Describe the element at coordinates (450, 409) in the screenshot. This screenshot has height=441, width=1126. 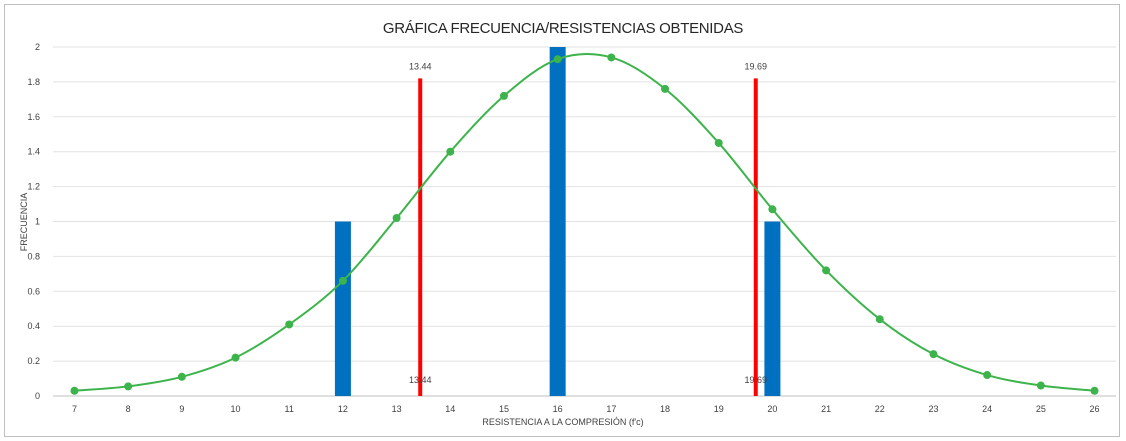
I see `x-tick-label: 14` at that location.